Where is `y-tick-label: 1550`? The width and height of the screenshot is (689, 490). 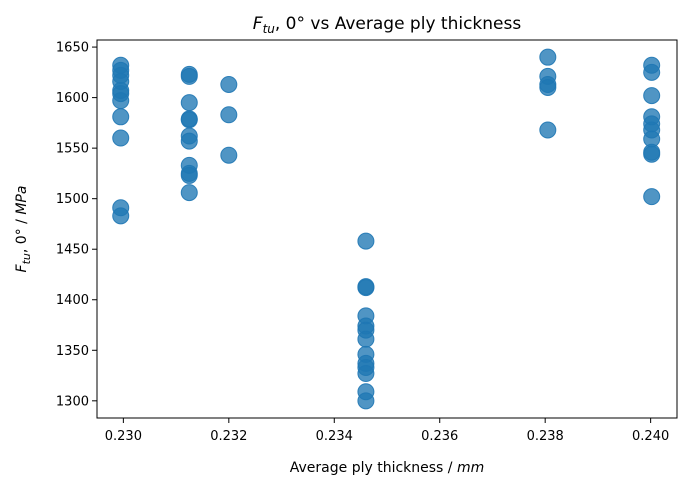
y-tick-label: 1550 is located at coordinates (72, 149).